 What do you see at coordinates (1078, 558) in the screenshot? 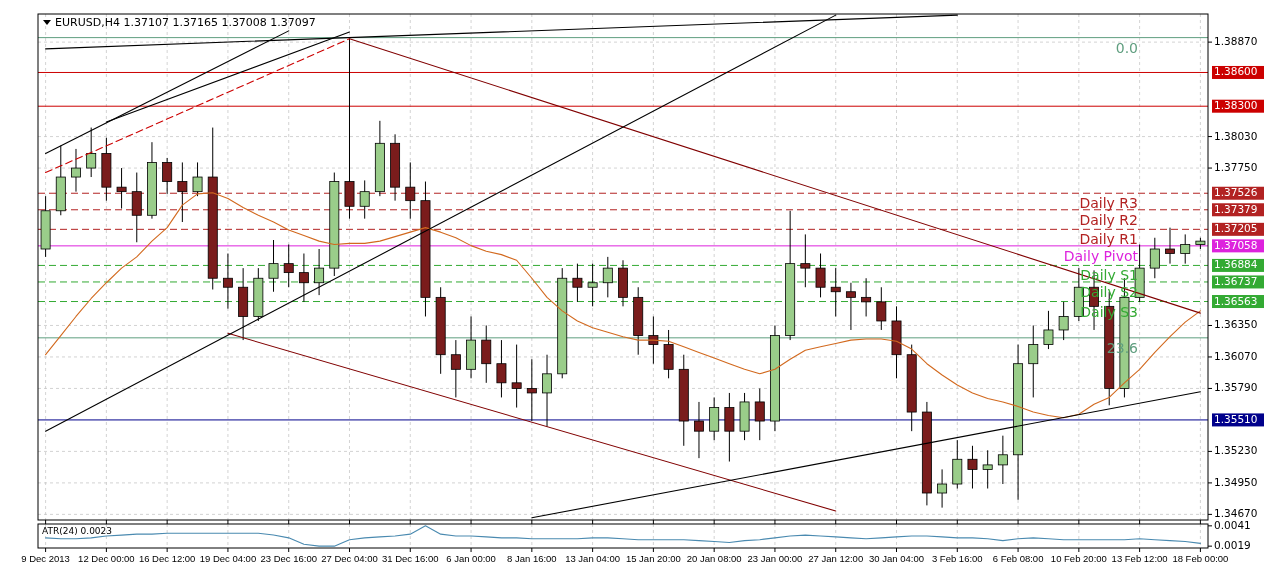
I see `x-tick-label: 10 Feb 20:00` at bounding box center [1078, 558].